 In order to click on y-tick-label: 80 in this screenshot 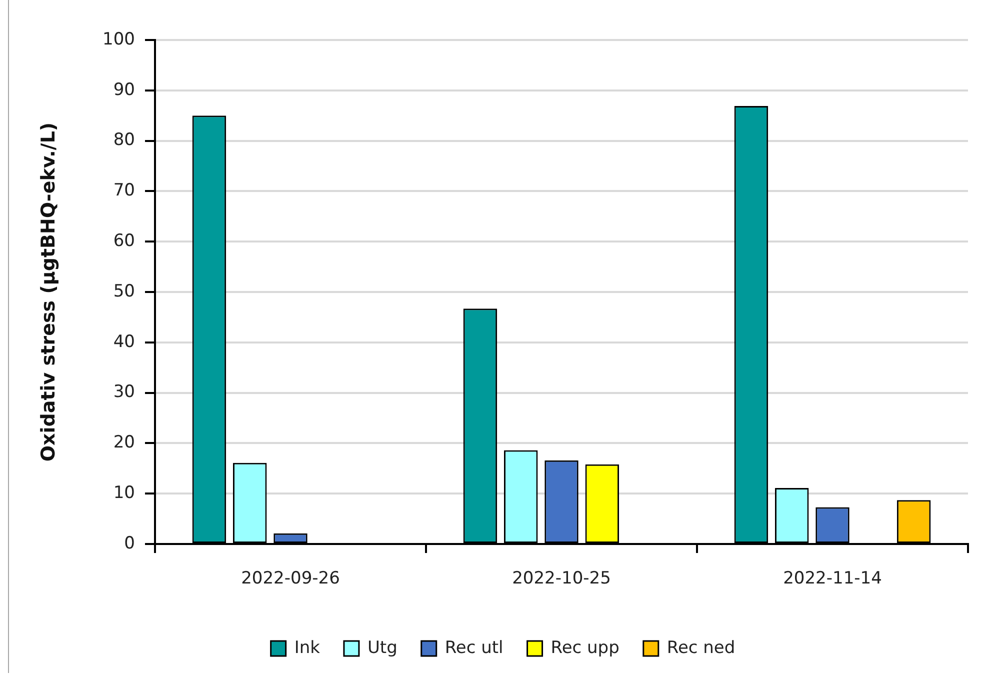, I will do `click(124, 140)`.